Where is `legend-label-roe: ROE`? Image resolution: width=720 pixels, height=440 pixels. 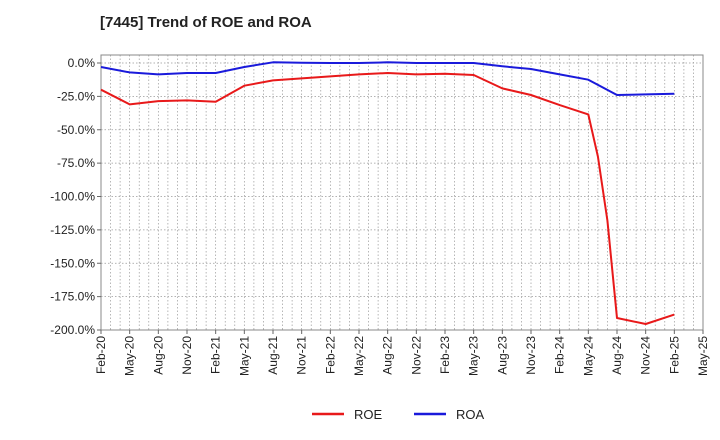 legend-label-roe: ROE is located at coordinates (368, 414).